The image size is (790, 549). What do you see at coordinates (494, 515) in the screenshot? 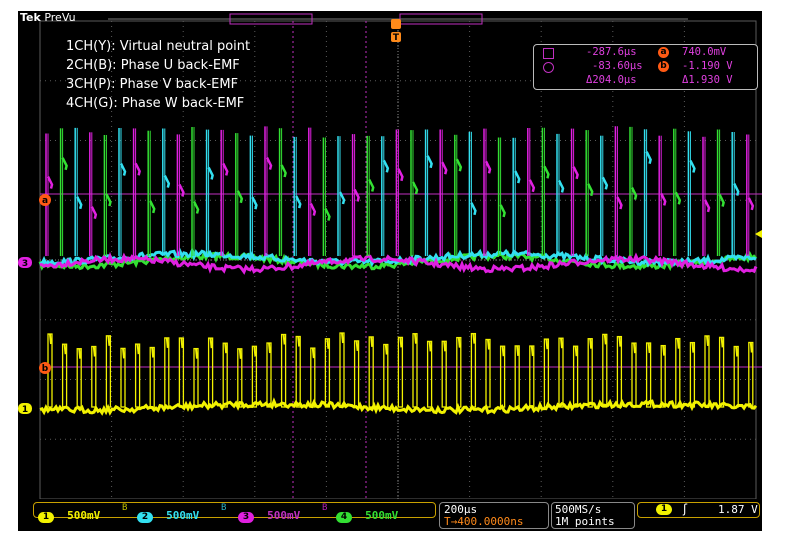
I see `timebase-panel: 200µs T→400.0000ns` at bounding box center [494, 515].